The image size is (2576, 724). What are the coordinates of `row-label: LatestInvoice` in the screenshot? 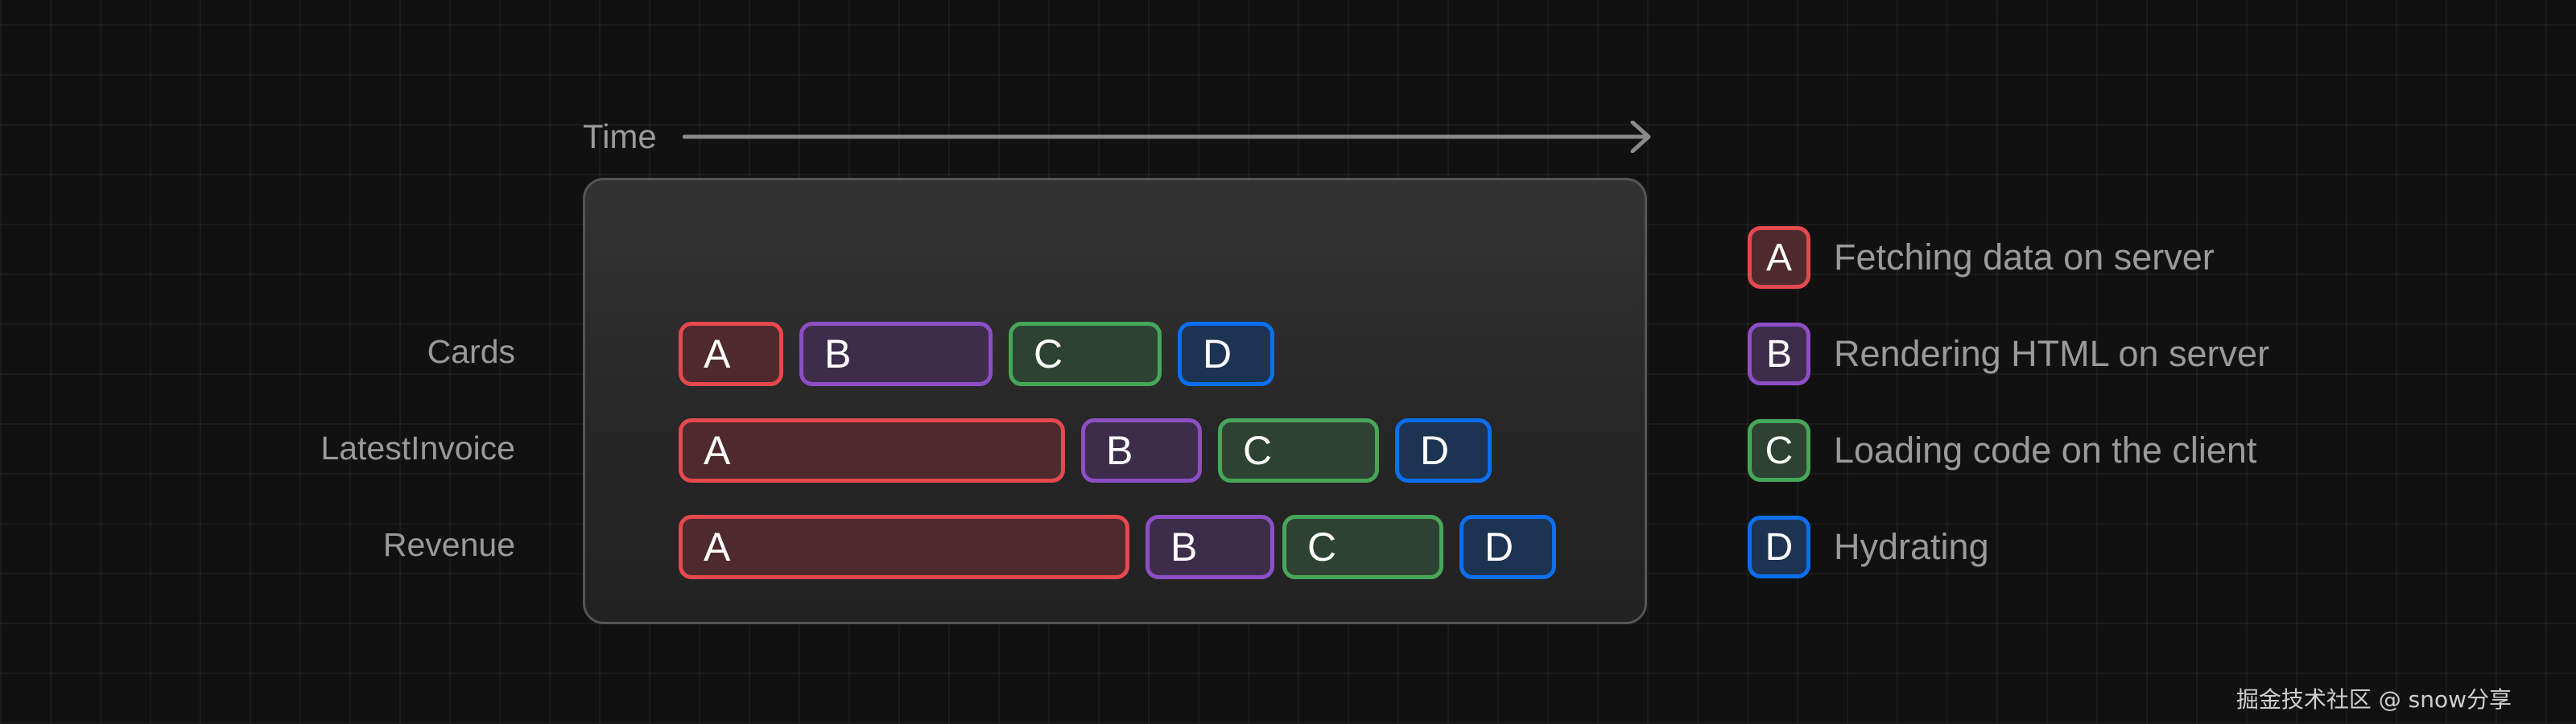 It's located at (417, 448).